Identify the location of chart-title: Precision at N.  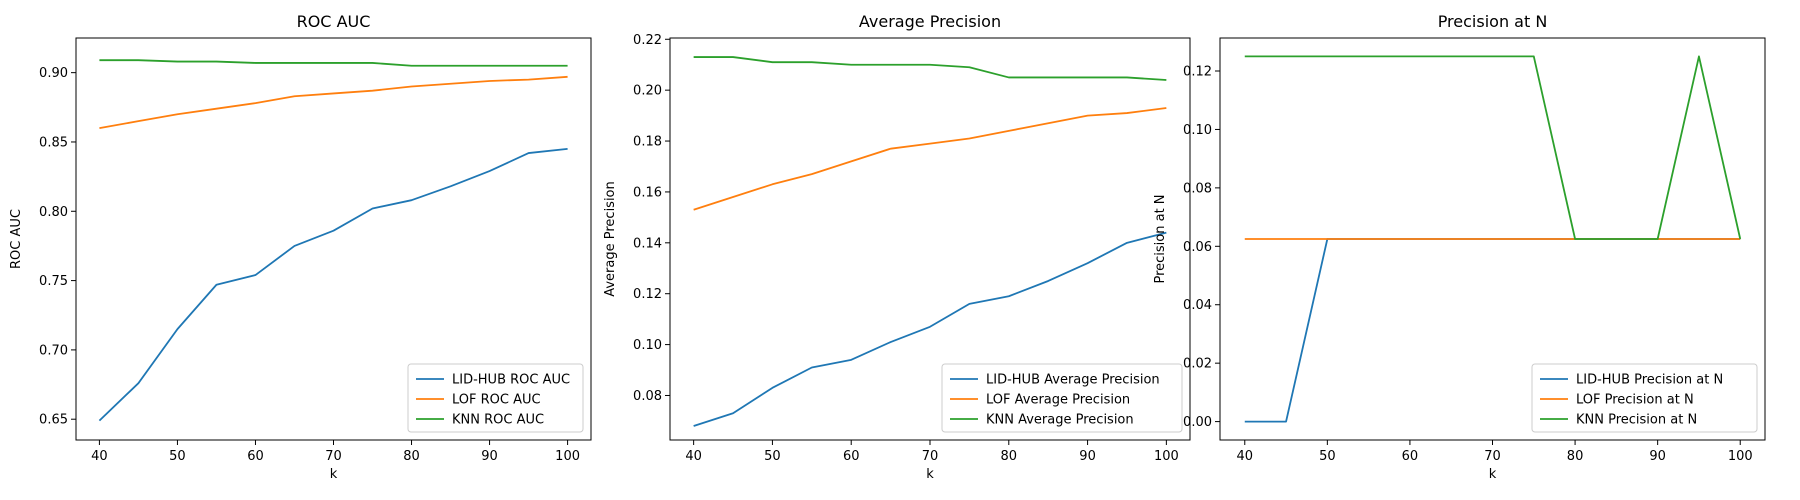
(1493, 21).